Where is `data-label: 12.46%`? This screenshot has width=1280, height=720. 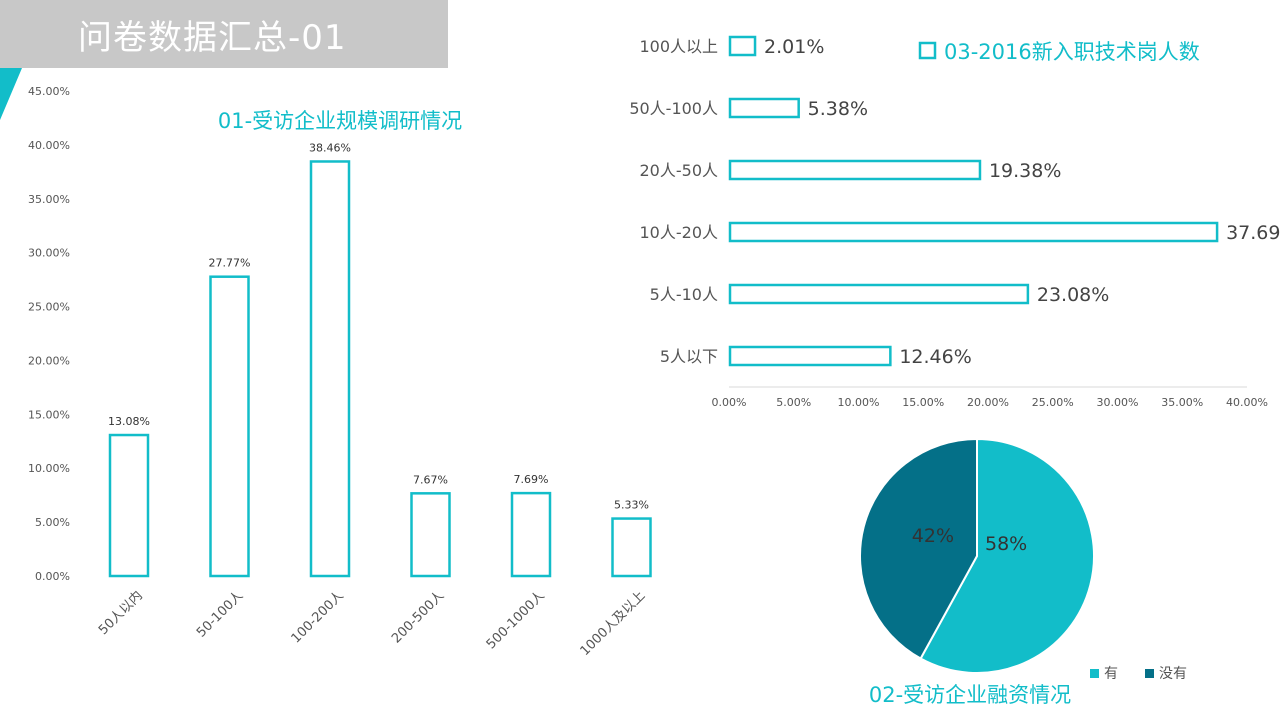 data-label: 12.46% is located at coordinates (935, 357).